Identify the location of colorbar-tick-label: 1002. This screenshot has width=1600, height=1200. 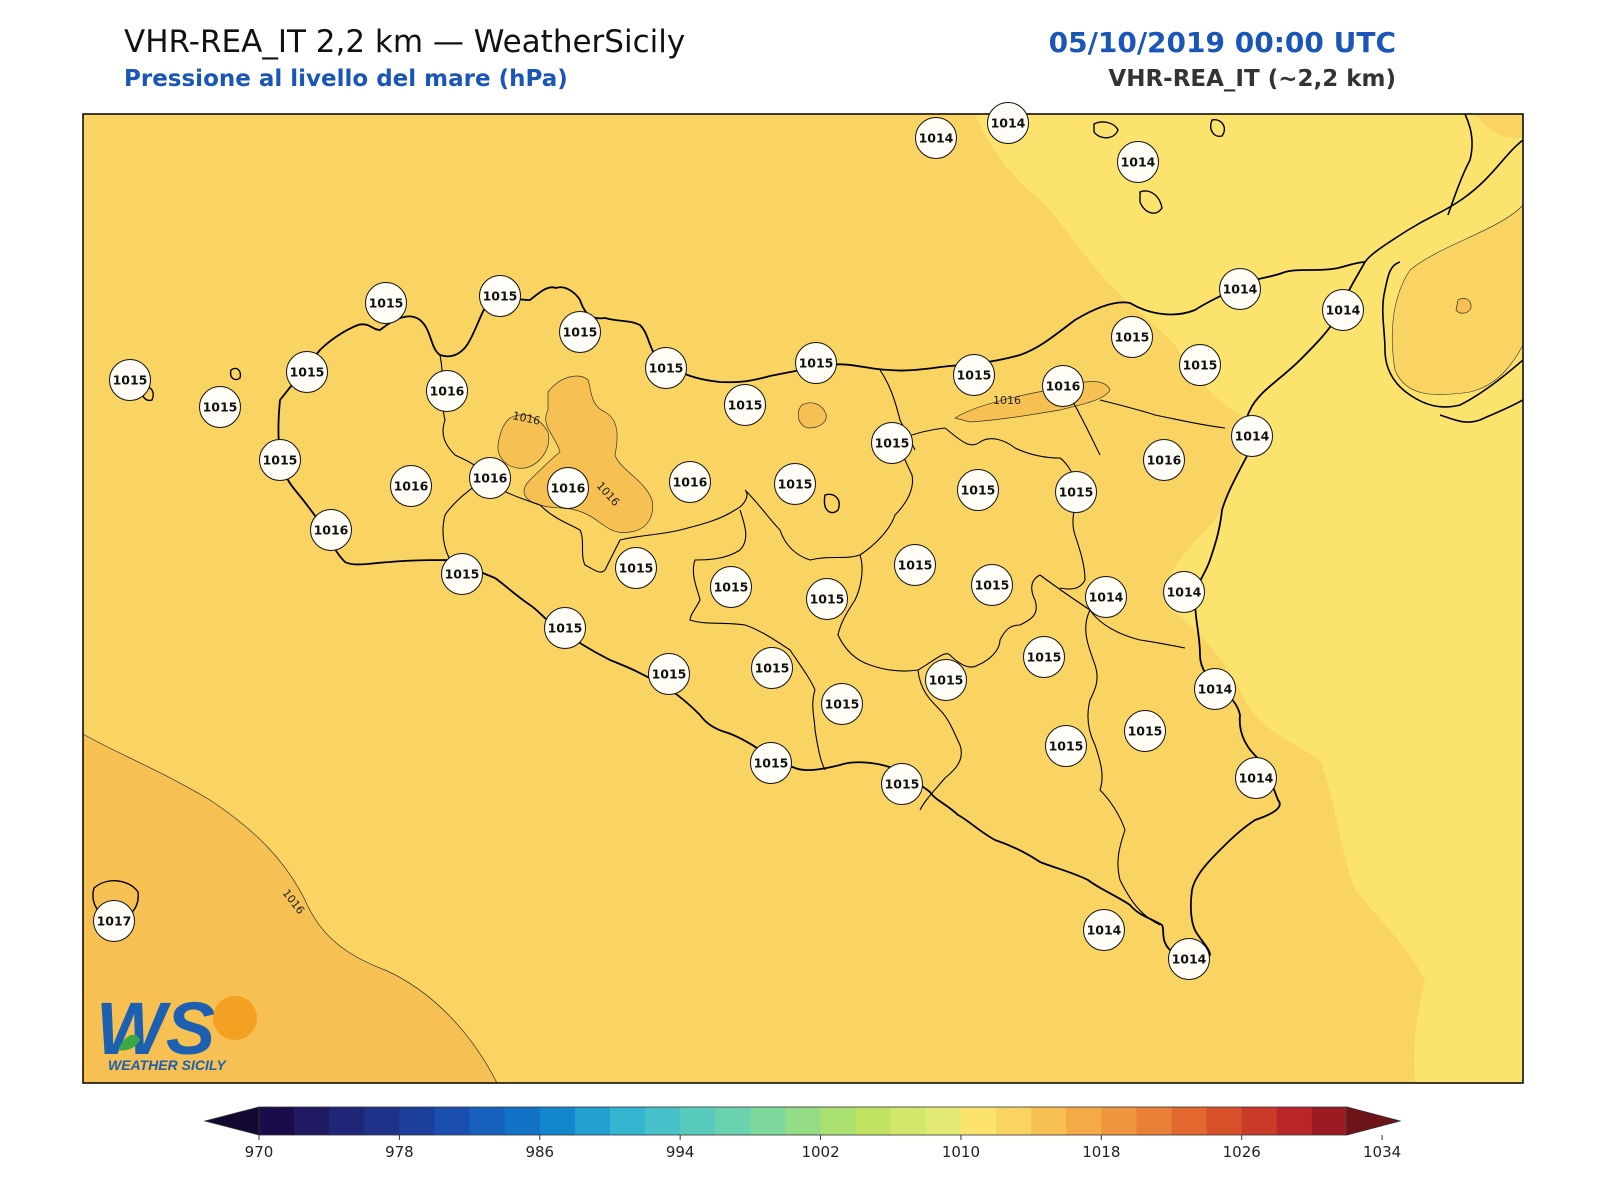
(820, 1152).